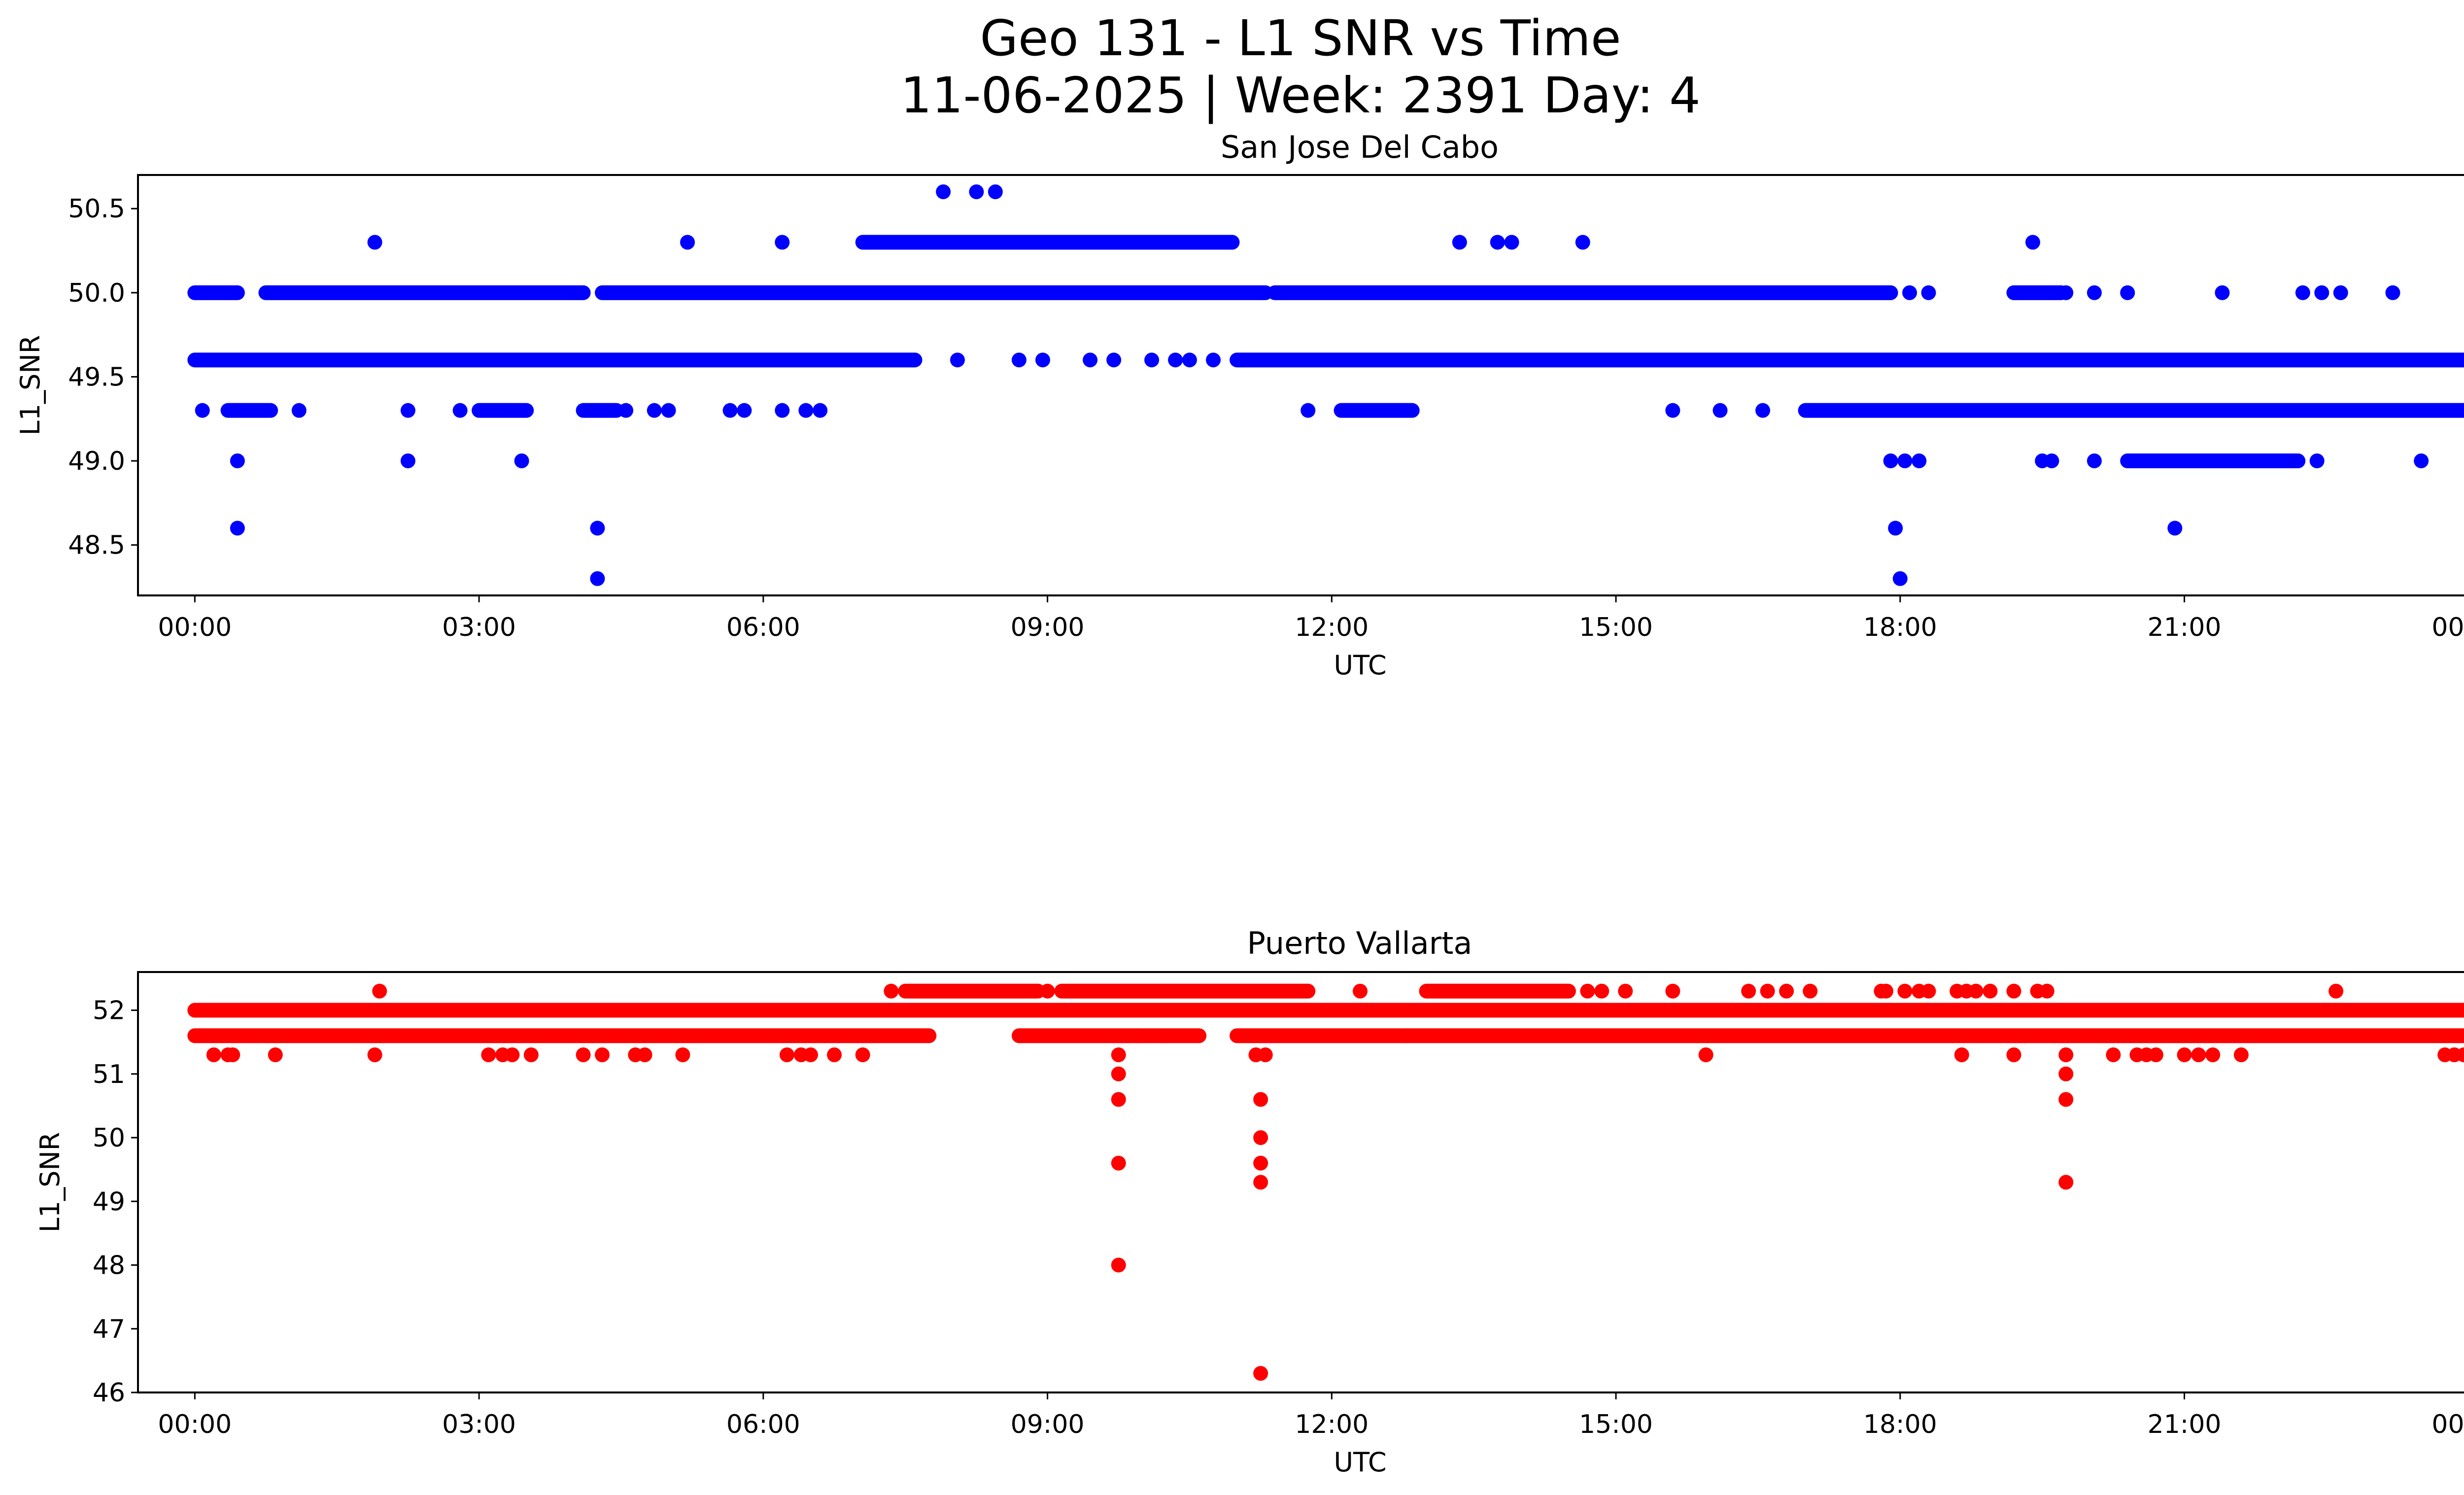 This screenshot has height=1495, width=2464. What do you see at coordinates (1616, 1424) in the screenshot?
I see `x-tick-label: 15:00` at bounding box center [1616, 1424].